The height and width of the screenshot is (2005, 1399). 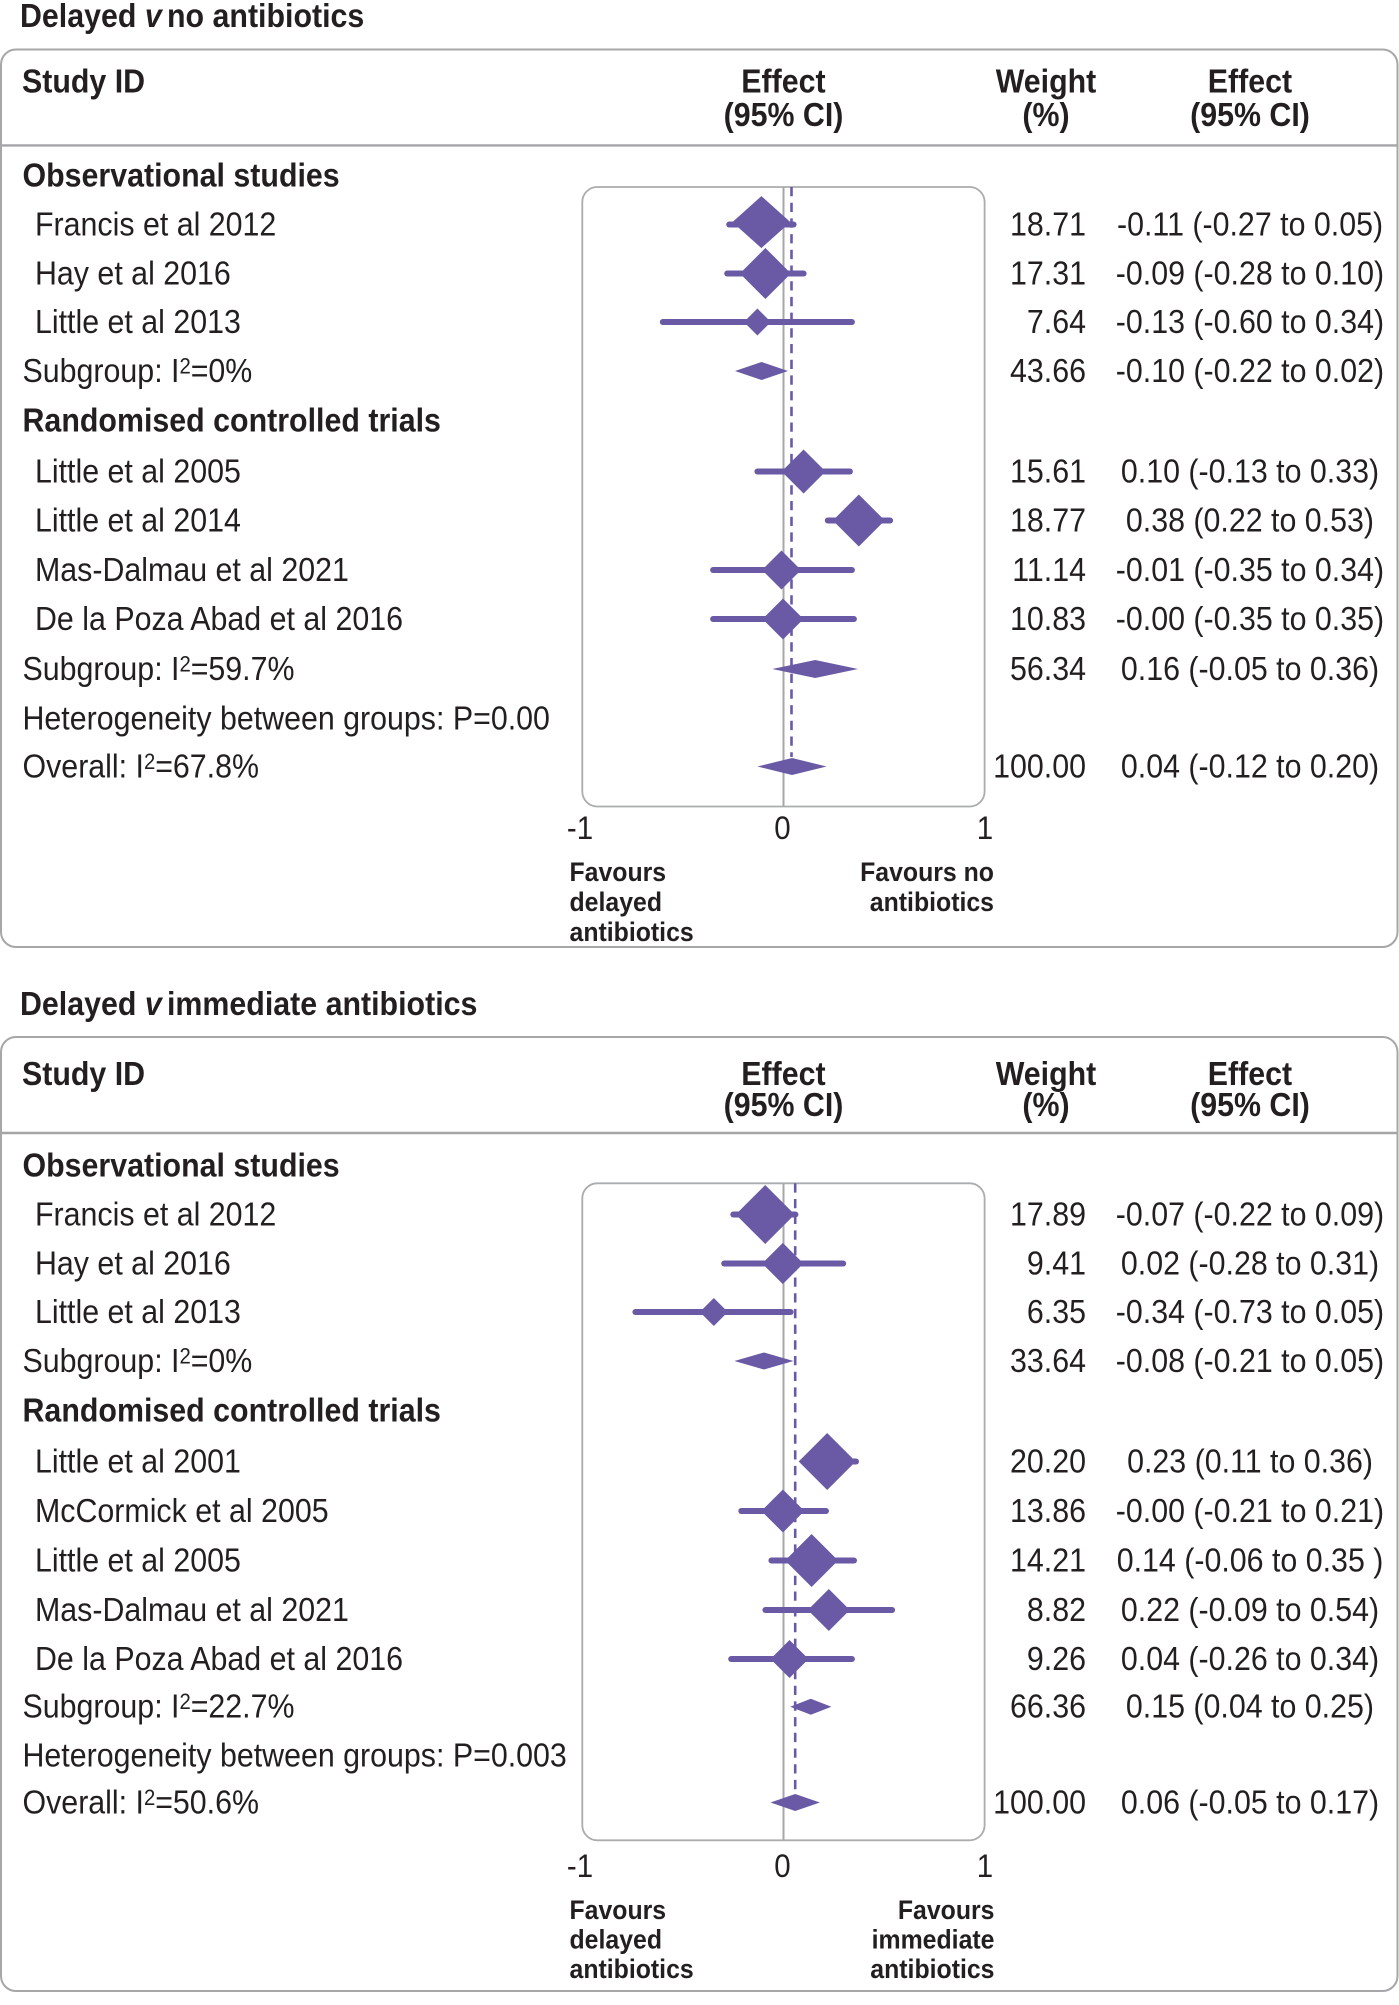 What do you see at coordinates (927, 872) in the screenshot?
I see `svg-text: Favours no` at bounding box center [927, 872].